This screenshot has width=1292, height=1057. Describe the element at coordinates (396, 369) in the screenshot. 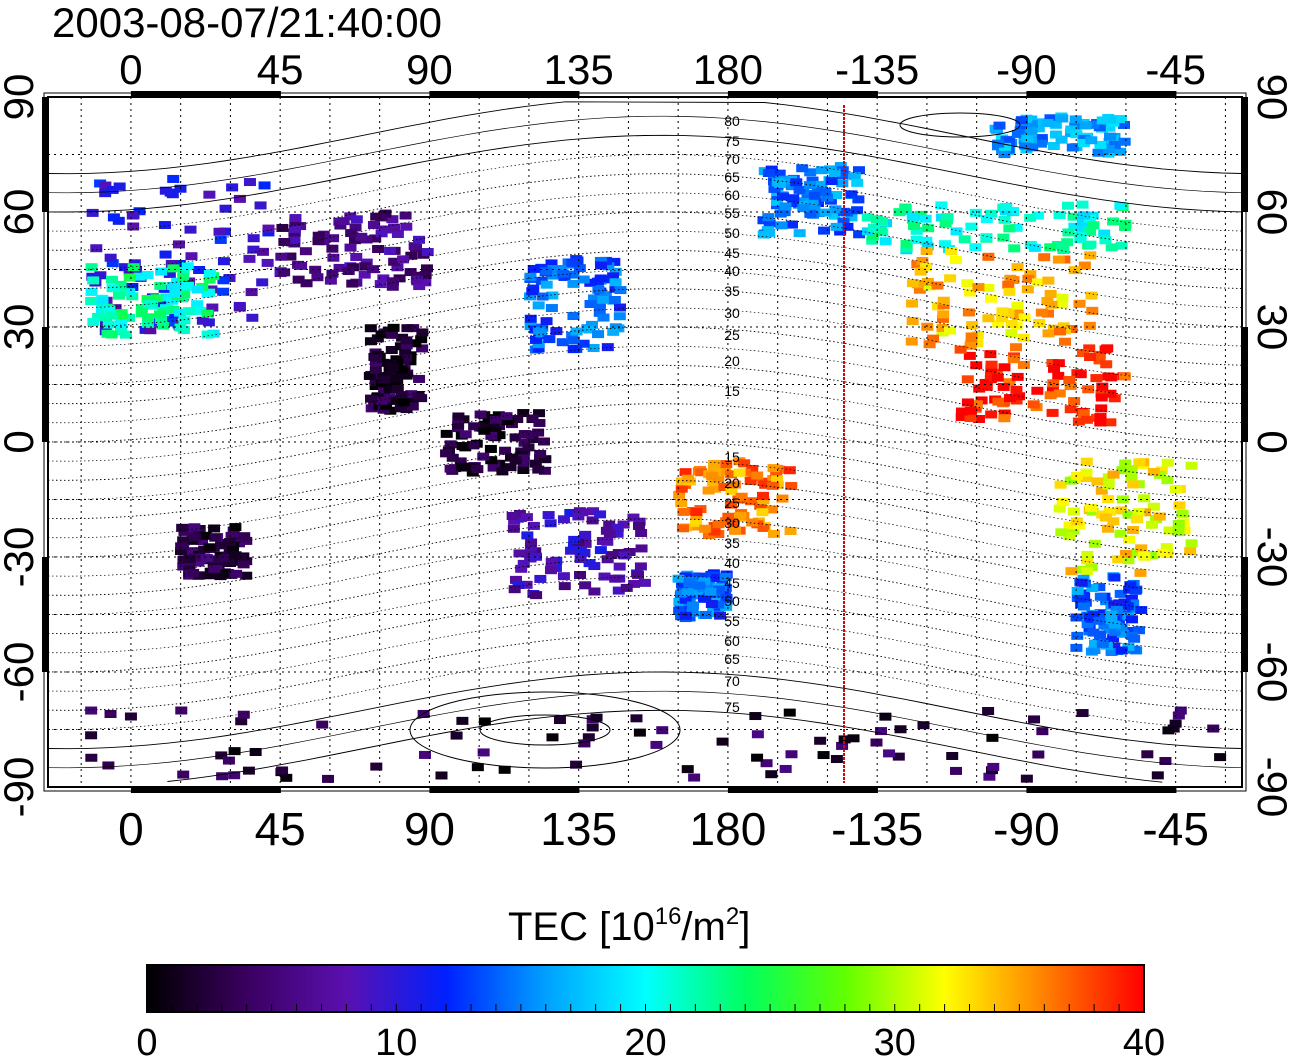

I see `tec-region-india` at that location.